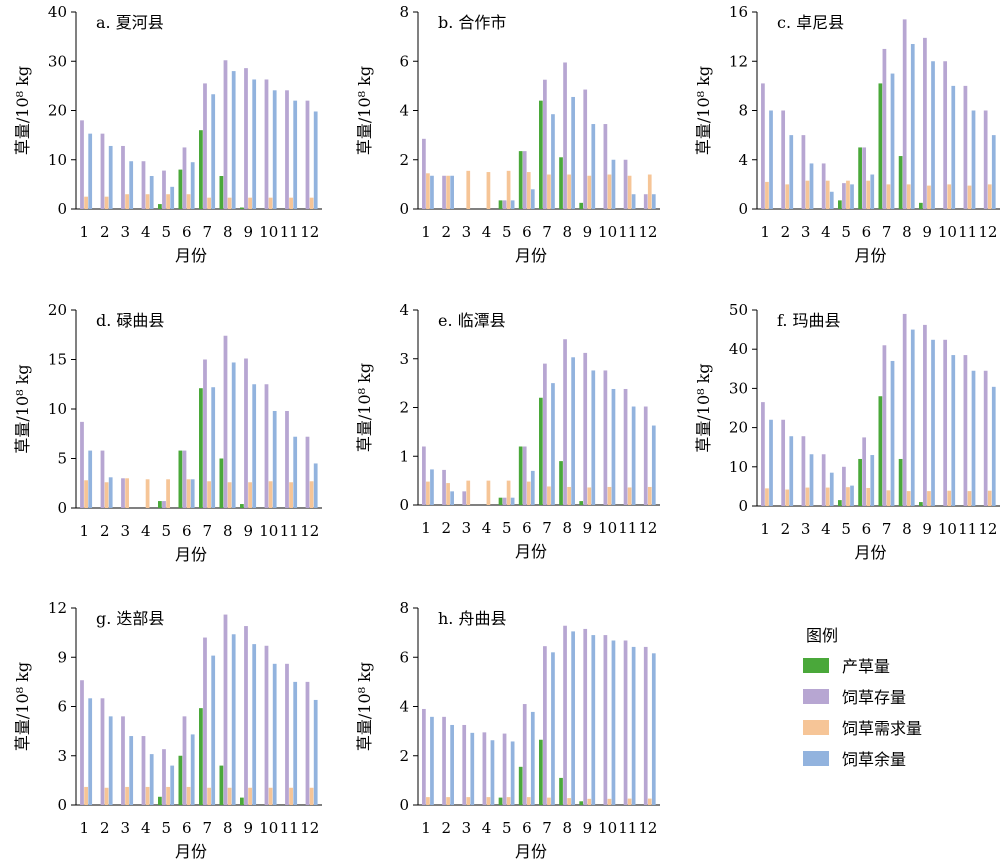  I want to click on legend-item-storage: 饲草存量, so click(854, 697).